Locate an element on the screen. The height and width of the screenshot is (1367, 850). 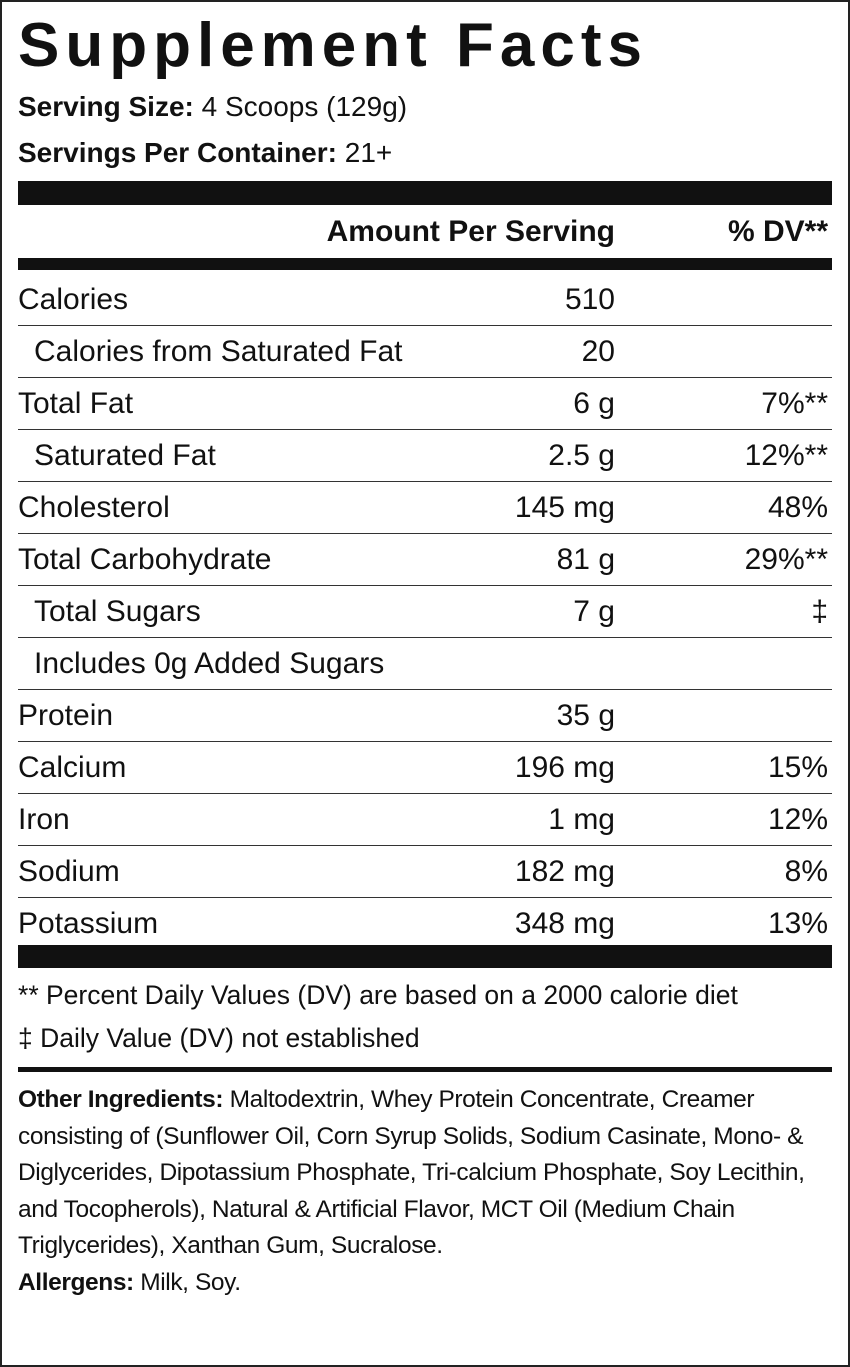
nutrient-row: Cholesterol 145 mg 48% is located at coordinates (425, 508).